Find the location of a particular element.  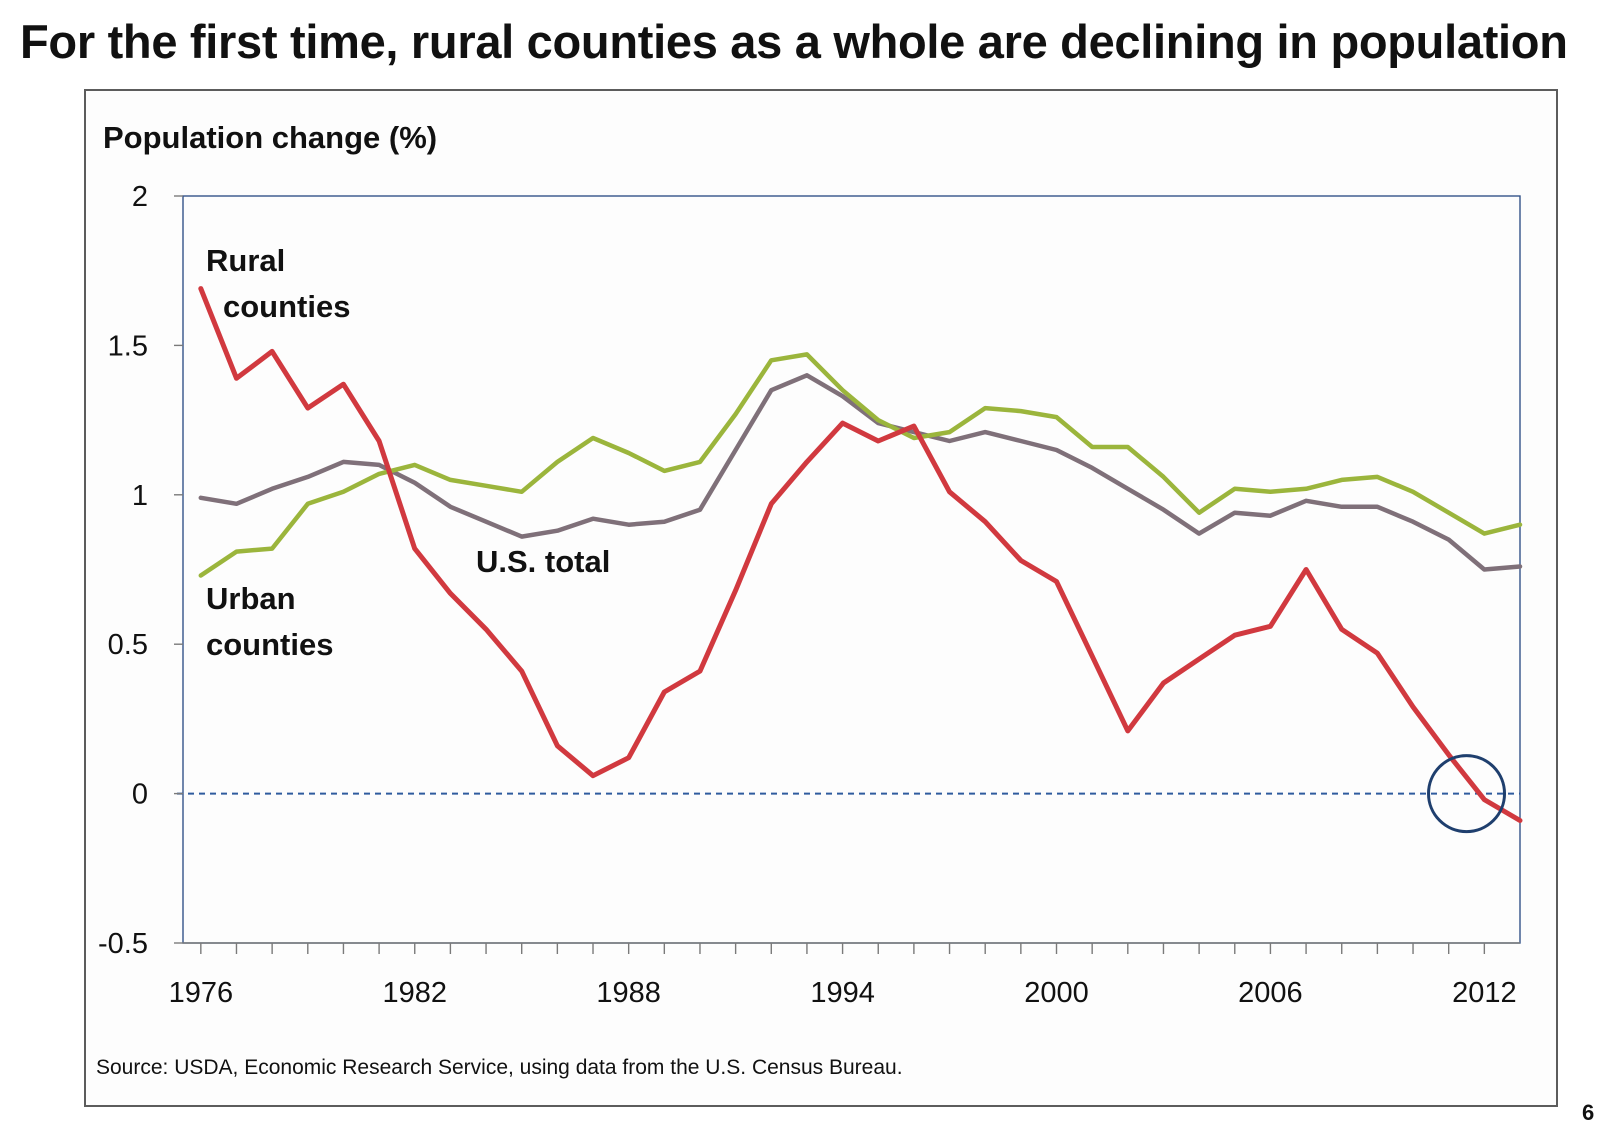

x-axis-tick-label: 1976 is located at coordinates (201, 993).